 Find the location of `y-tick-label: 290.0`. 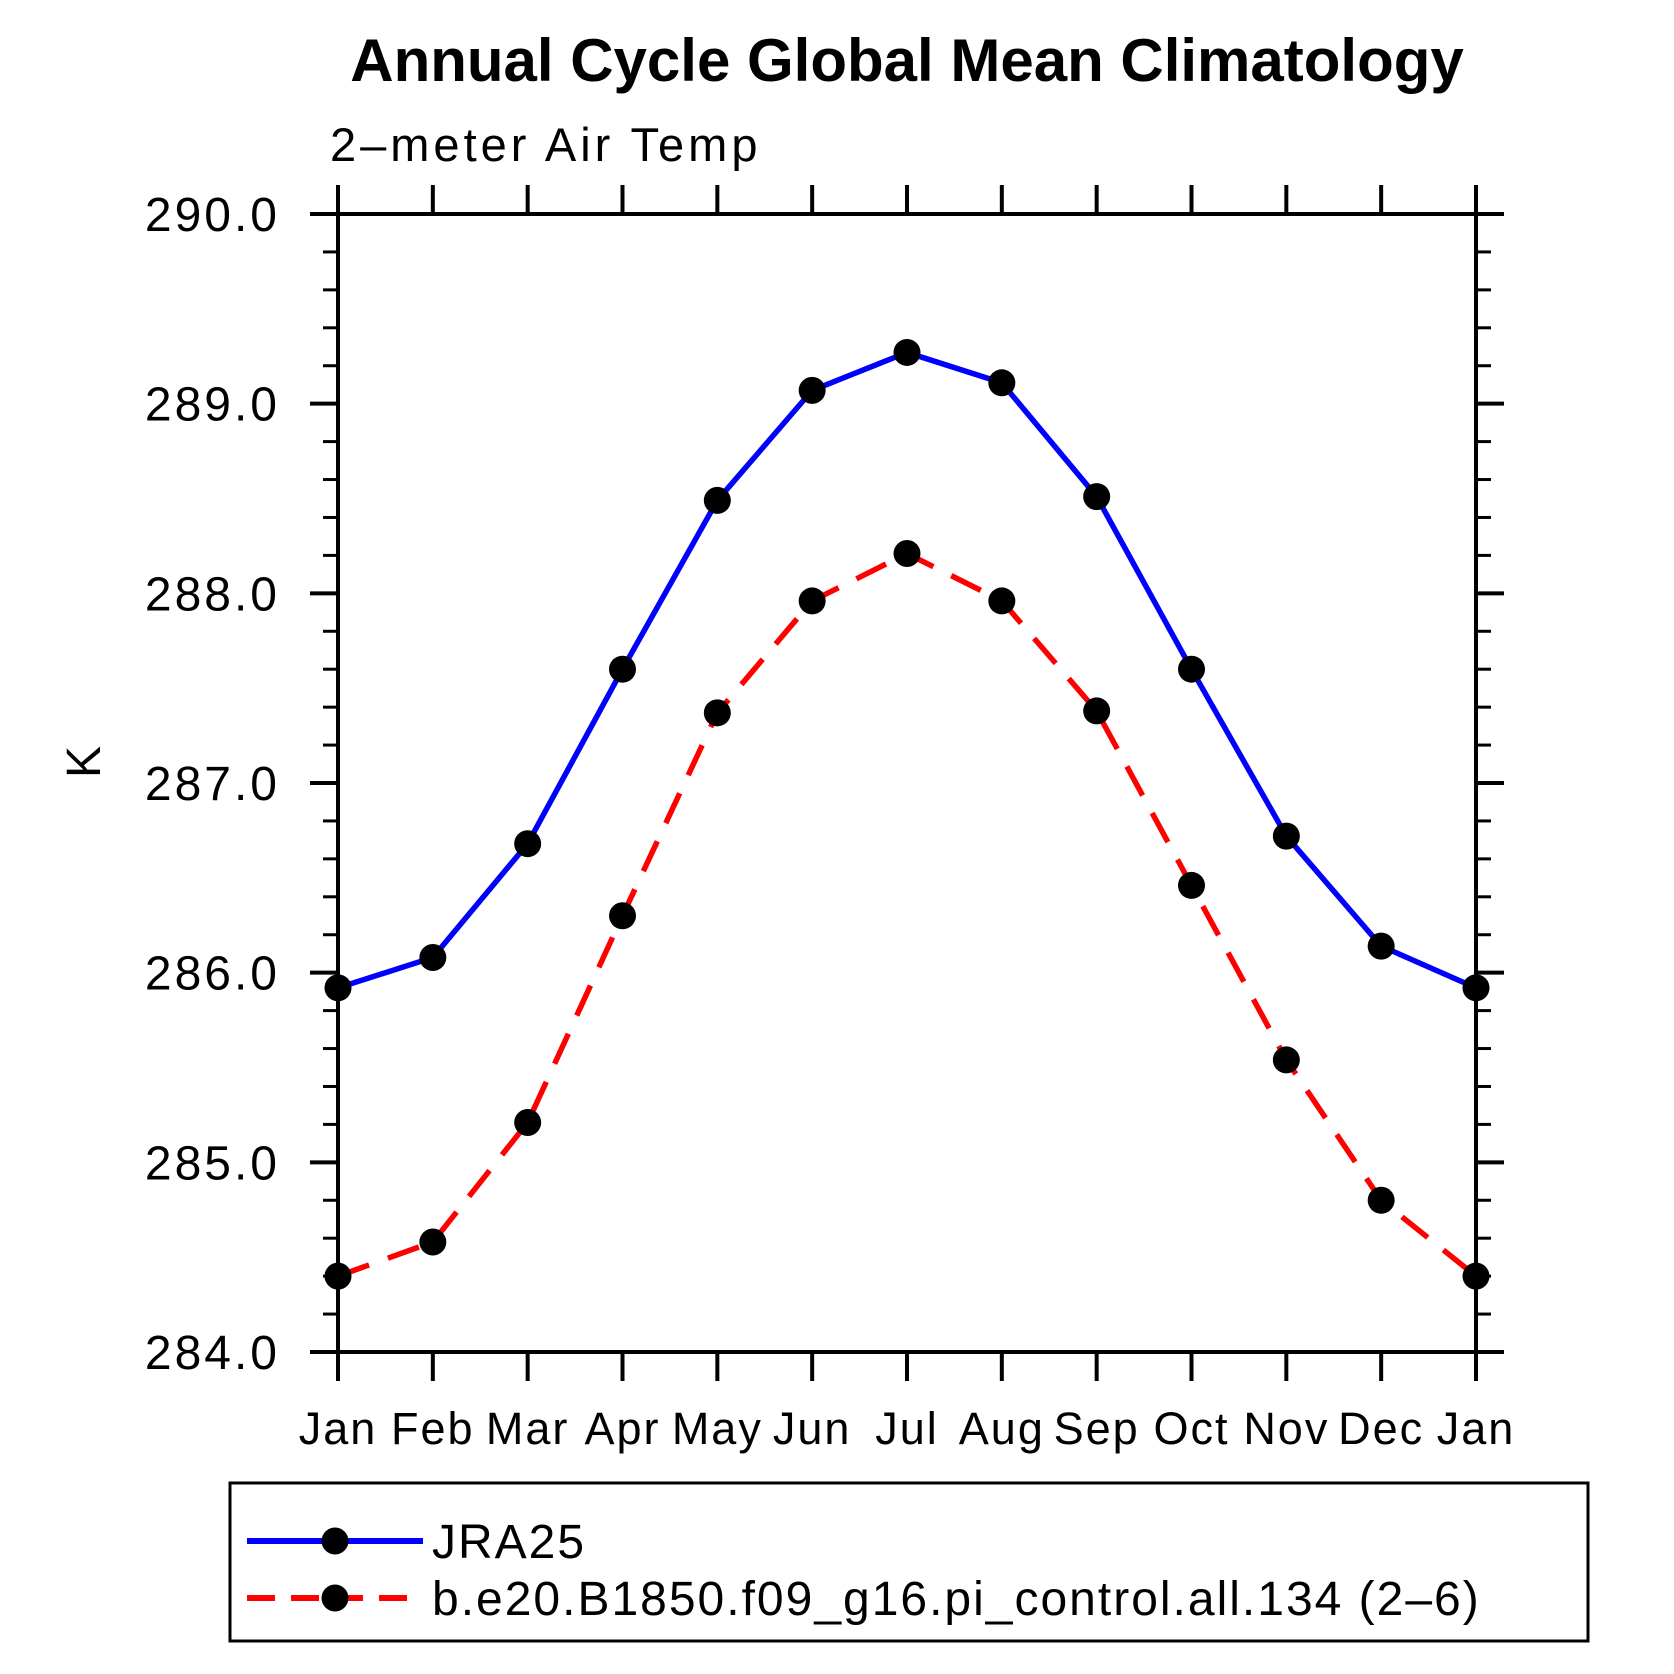

y-tick-label: 290.0 is located at coordinates (212, 215).